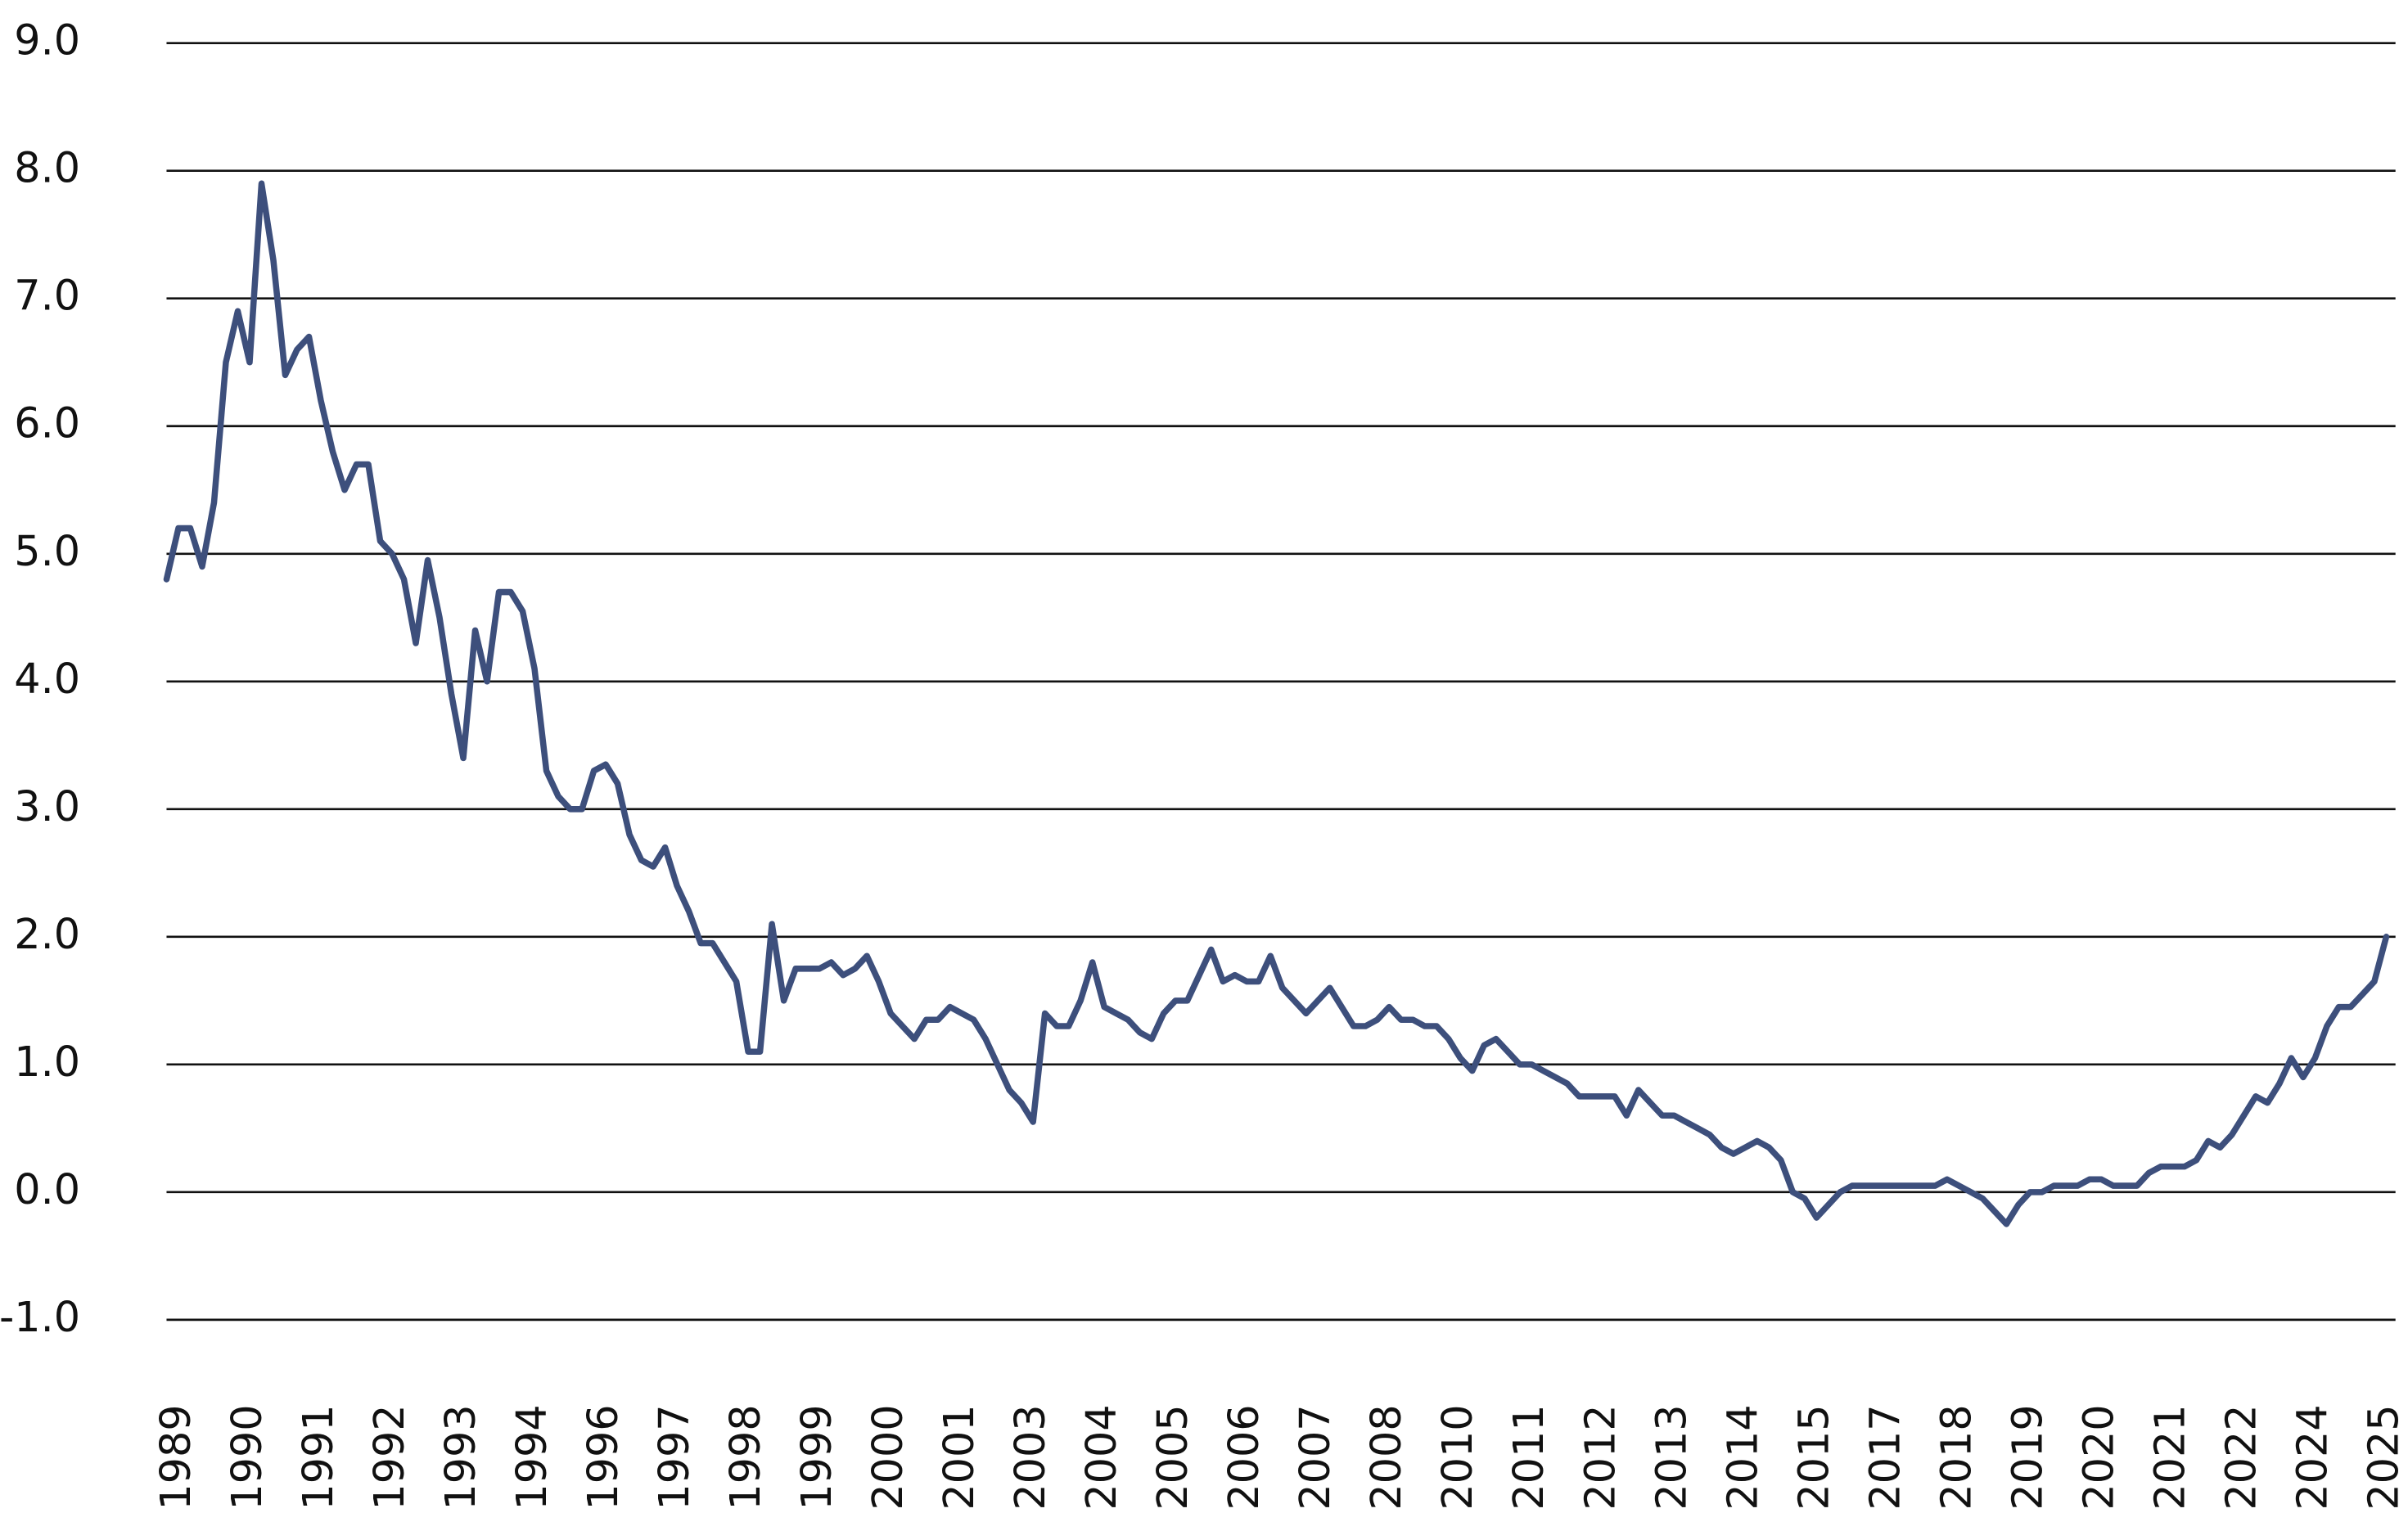 The image size is (2408, 1540). Describe the element at coordinates (2312, 1457) in the screenshot. I see `x-tick-label: 2024` at that location.